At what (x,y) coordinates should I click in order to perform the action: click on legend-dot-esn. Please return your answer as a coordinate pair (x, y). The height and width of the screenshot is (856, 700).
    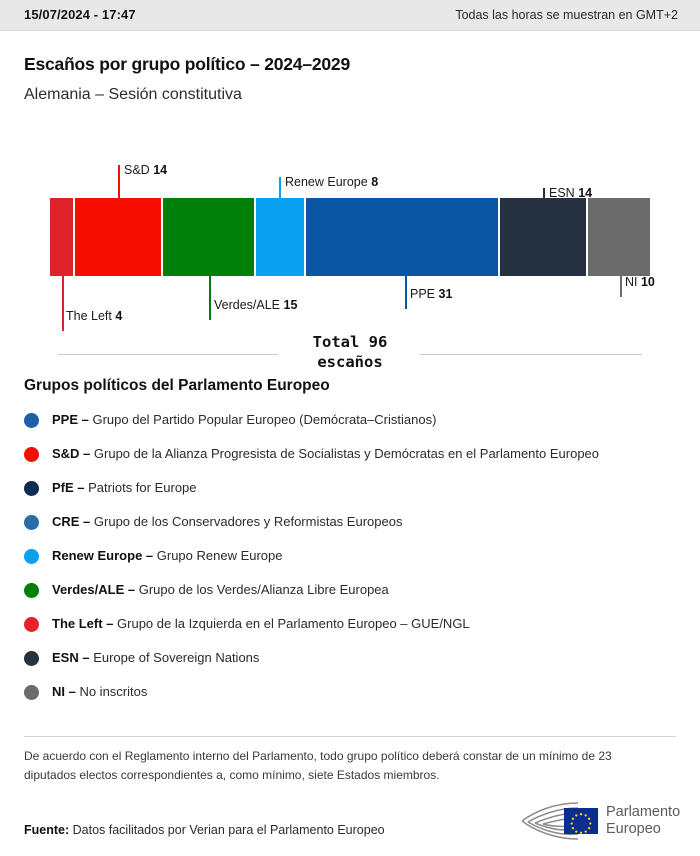
    Looking at the image, I should click on (31, 658).